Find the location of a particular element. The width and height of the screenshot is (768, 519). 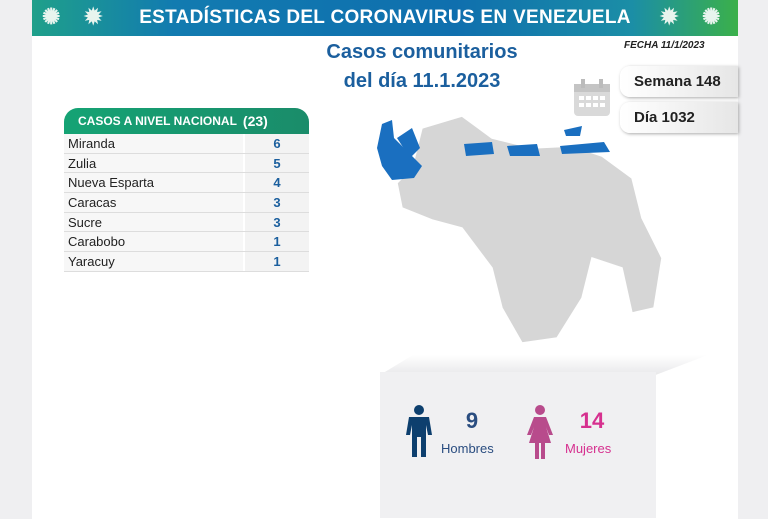

map-center-north is located at coordinates (479, 149).